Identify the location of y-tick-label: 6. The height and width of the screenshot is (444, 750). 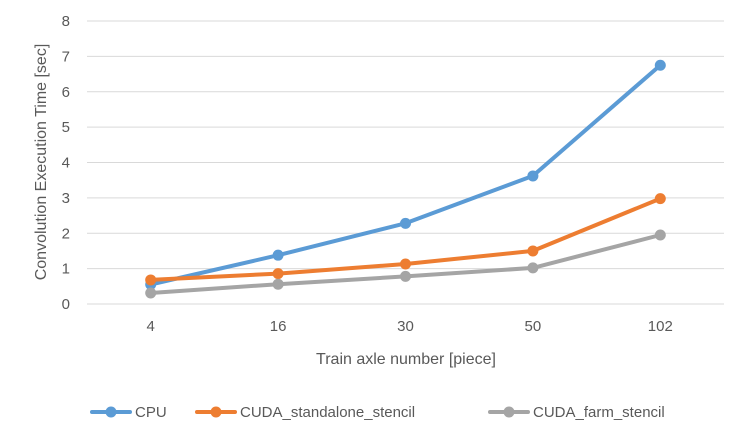
(66, 92).